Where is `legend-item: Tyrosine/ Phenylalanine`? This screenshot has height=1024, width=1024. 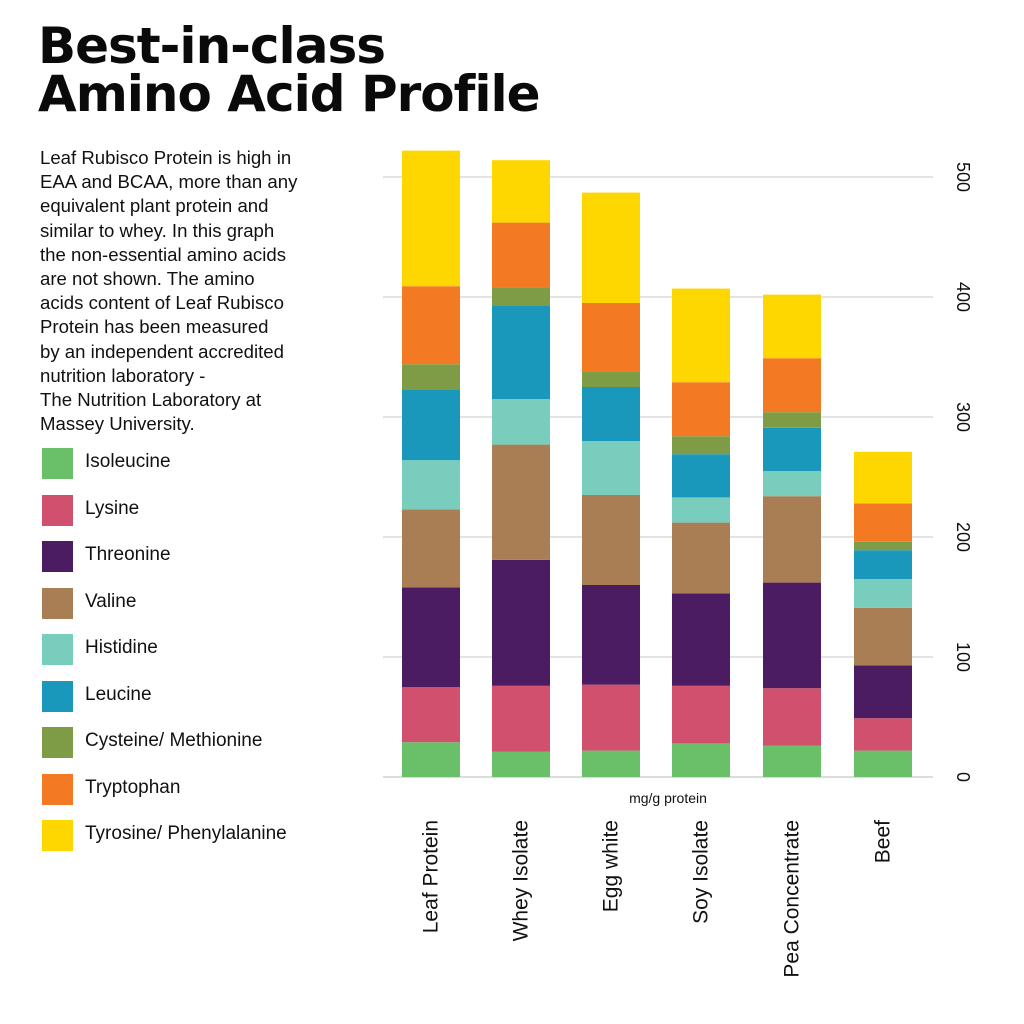 legend-item: Tyrosine/ Phenylalanine is located at coordinates (200, 834).